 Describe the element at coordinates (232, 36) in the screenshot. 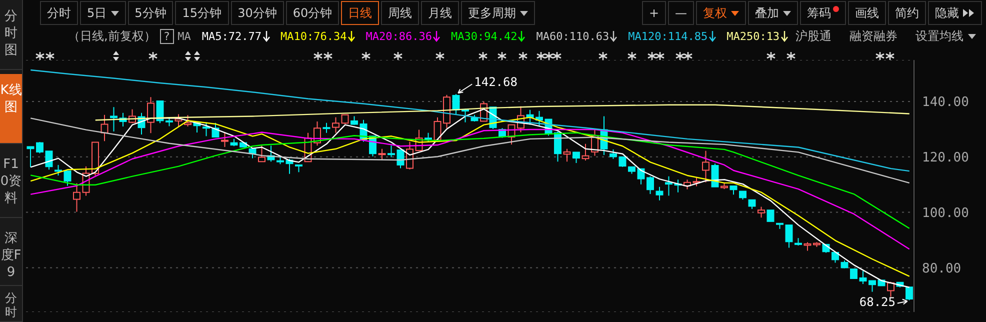

I see `legend-label: MA5:72.77` at that location.